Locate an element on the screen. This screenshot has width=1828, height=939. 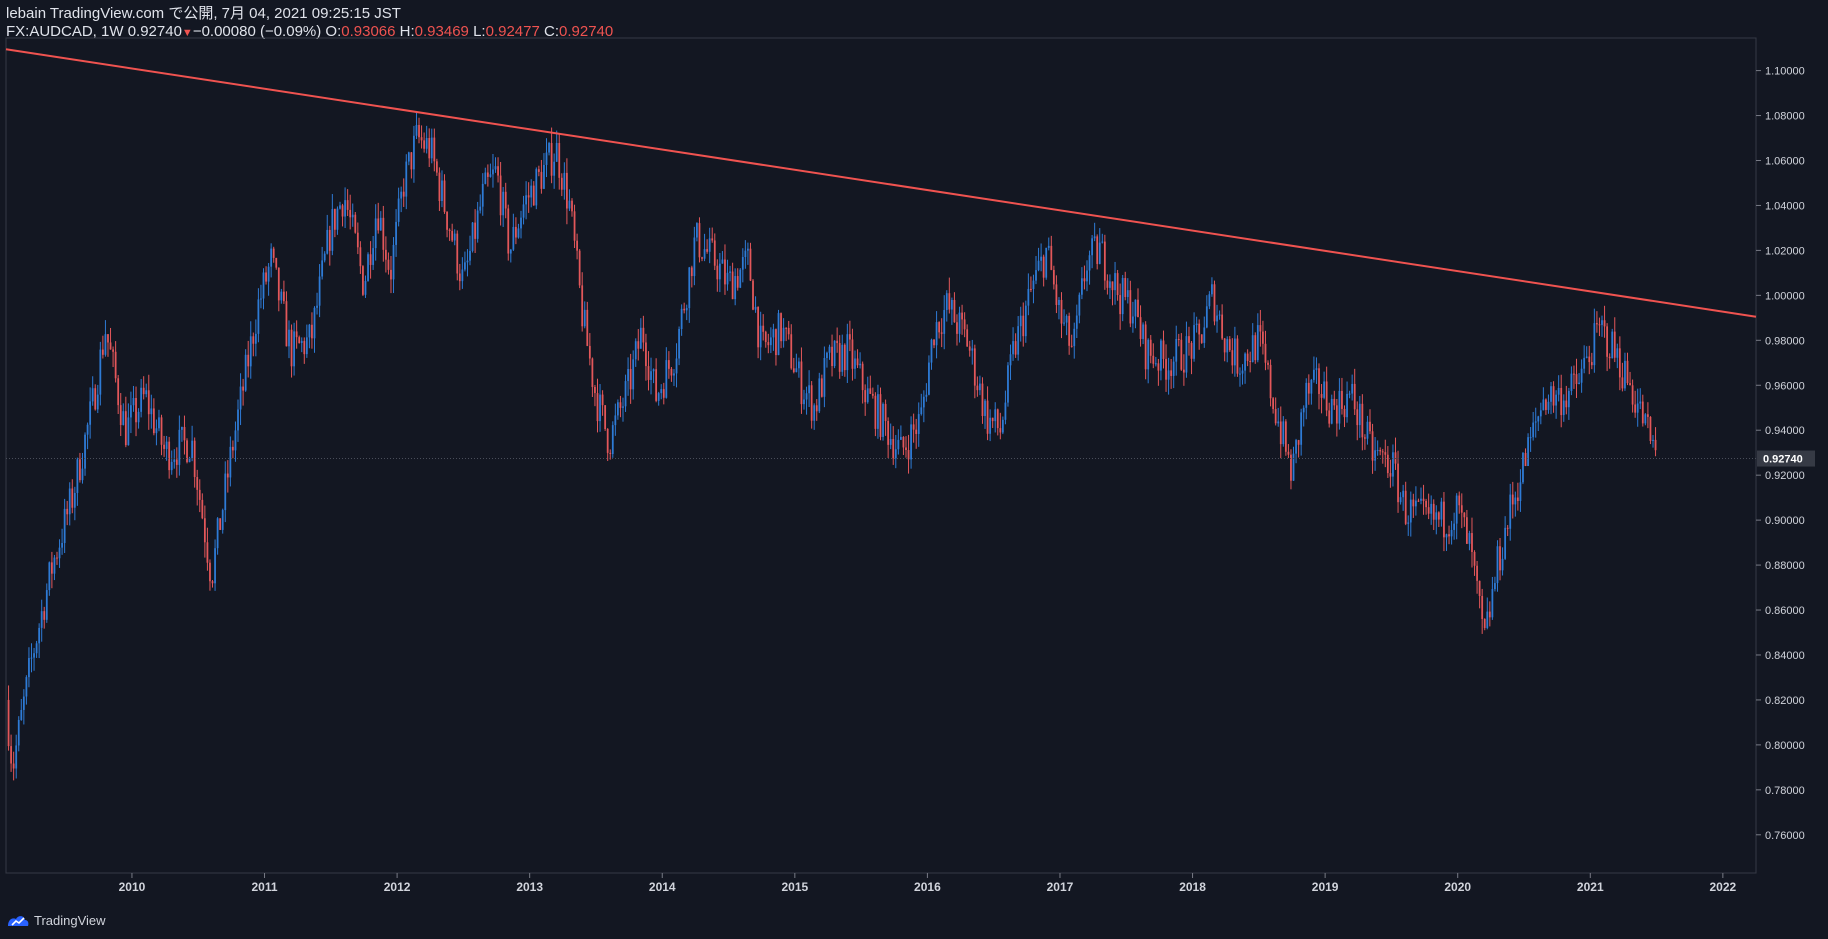
last-price-badge is located at coordinates (1786, 458).